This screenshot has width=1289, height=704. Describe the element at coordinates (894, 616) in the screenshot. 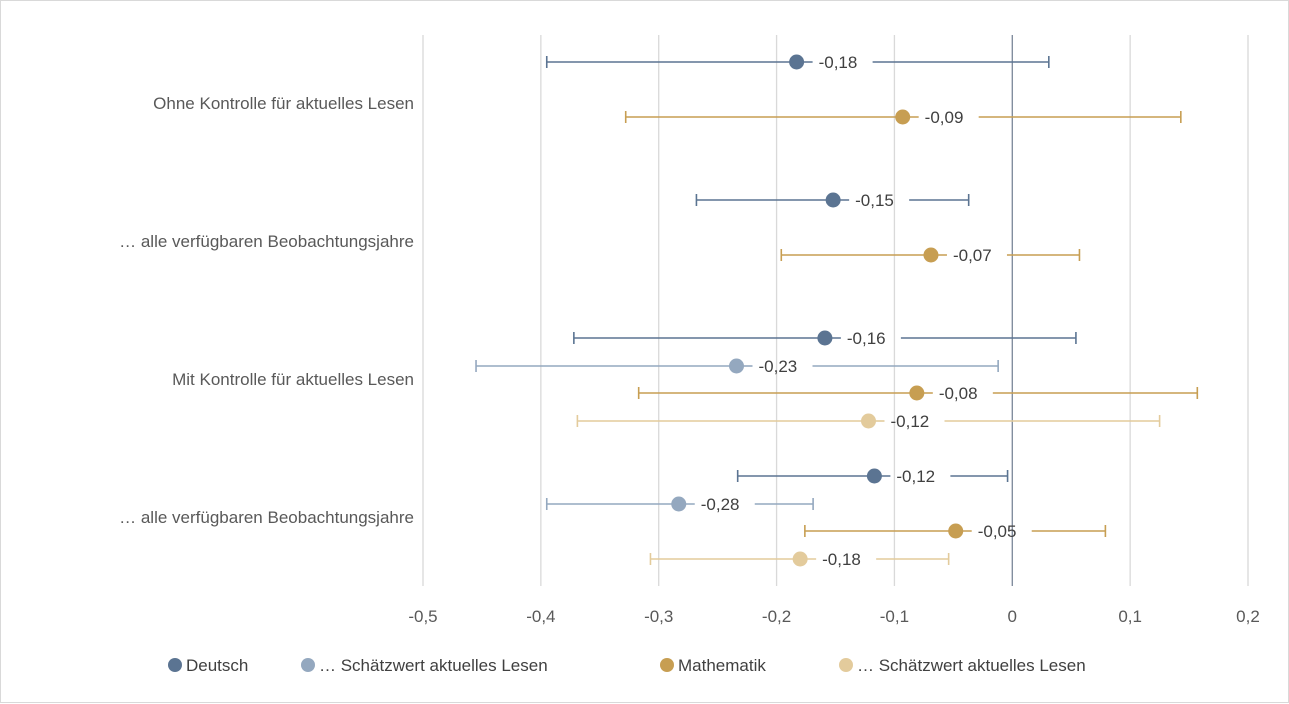

I see `x-tick-label: -0,1` at that location.